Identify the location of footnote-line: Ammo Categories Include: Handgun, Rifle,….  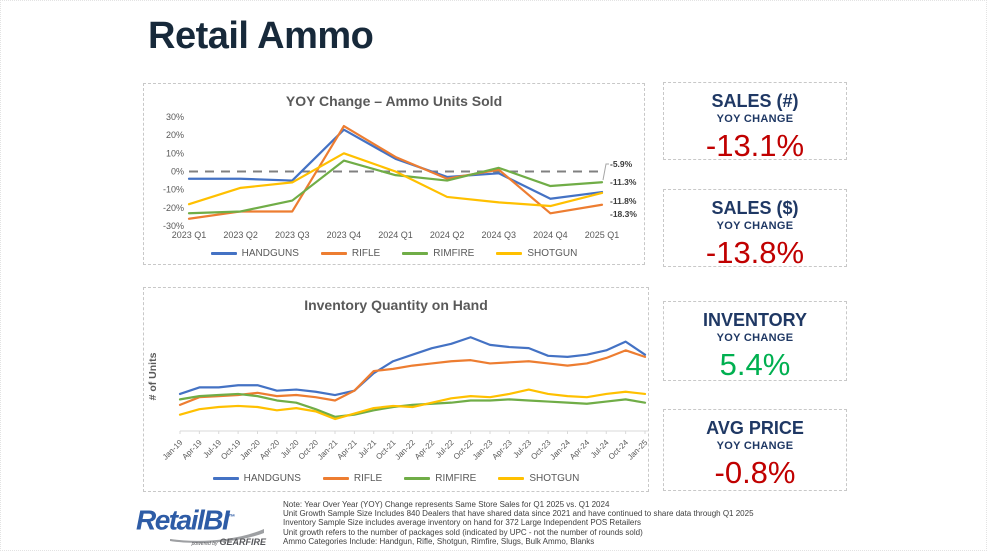
(439, 541).